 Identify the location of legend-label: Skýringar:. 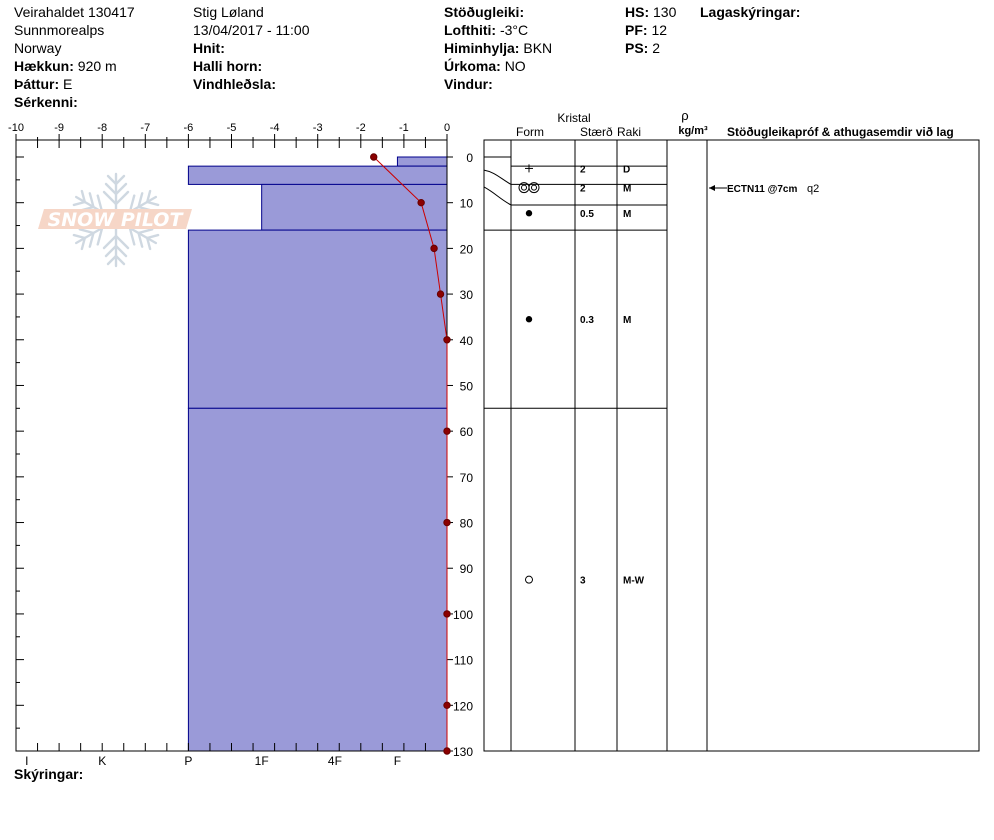
(49, 774).